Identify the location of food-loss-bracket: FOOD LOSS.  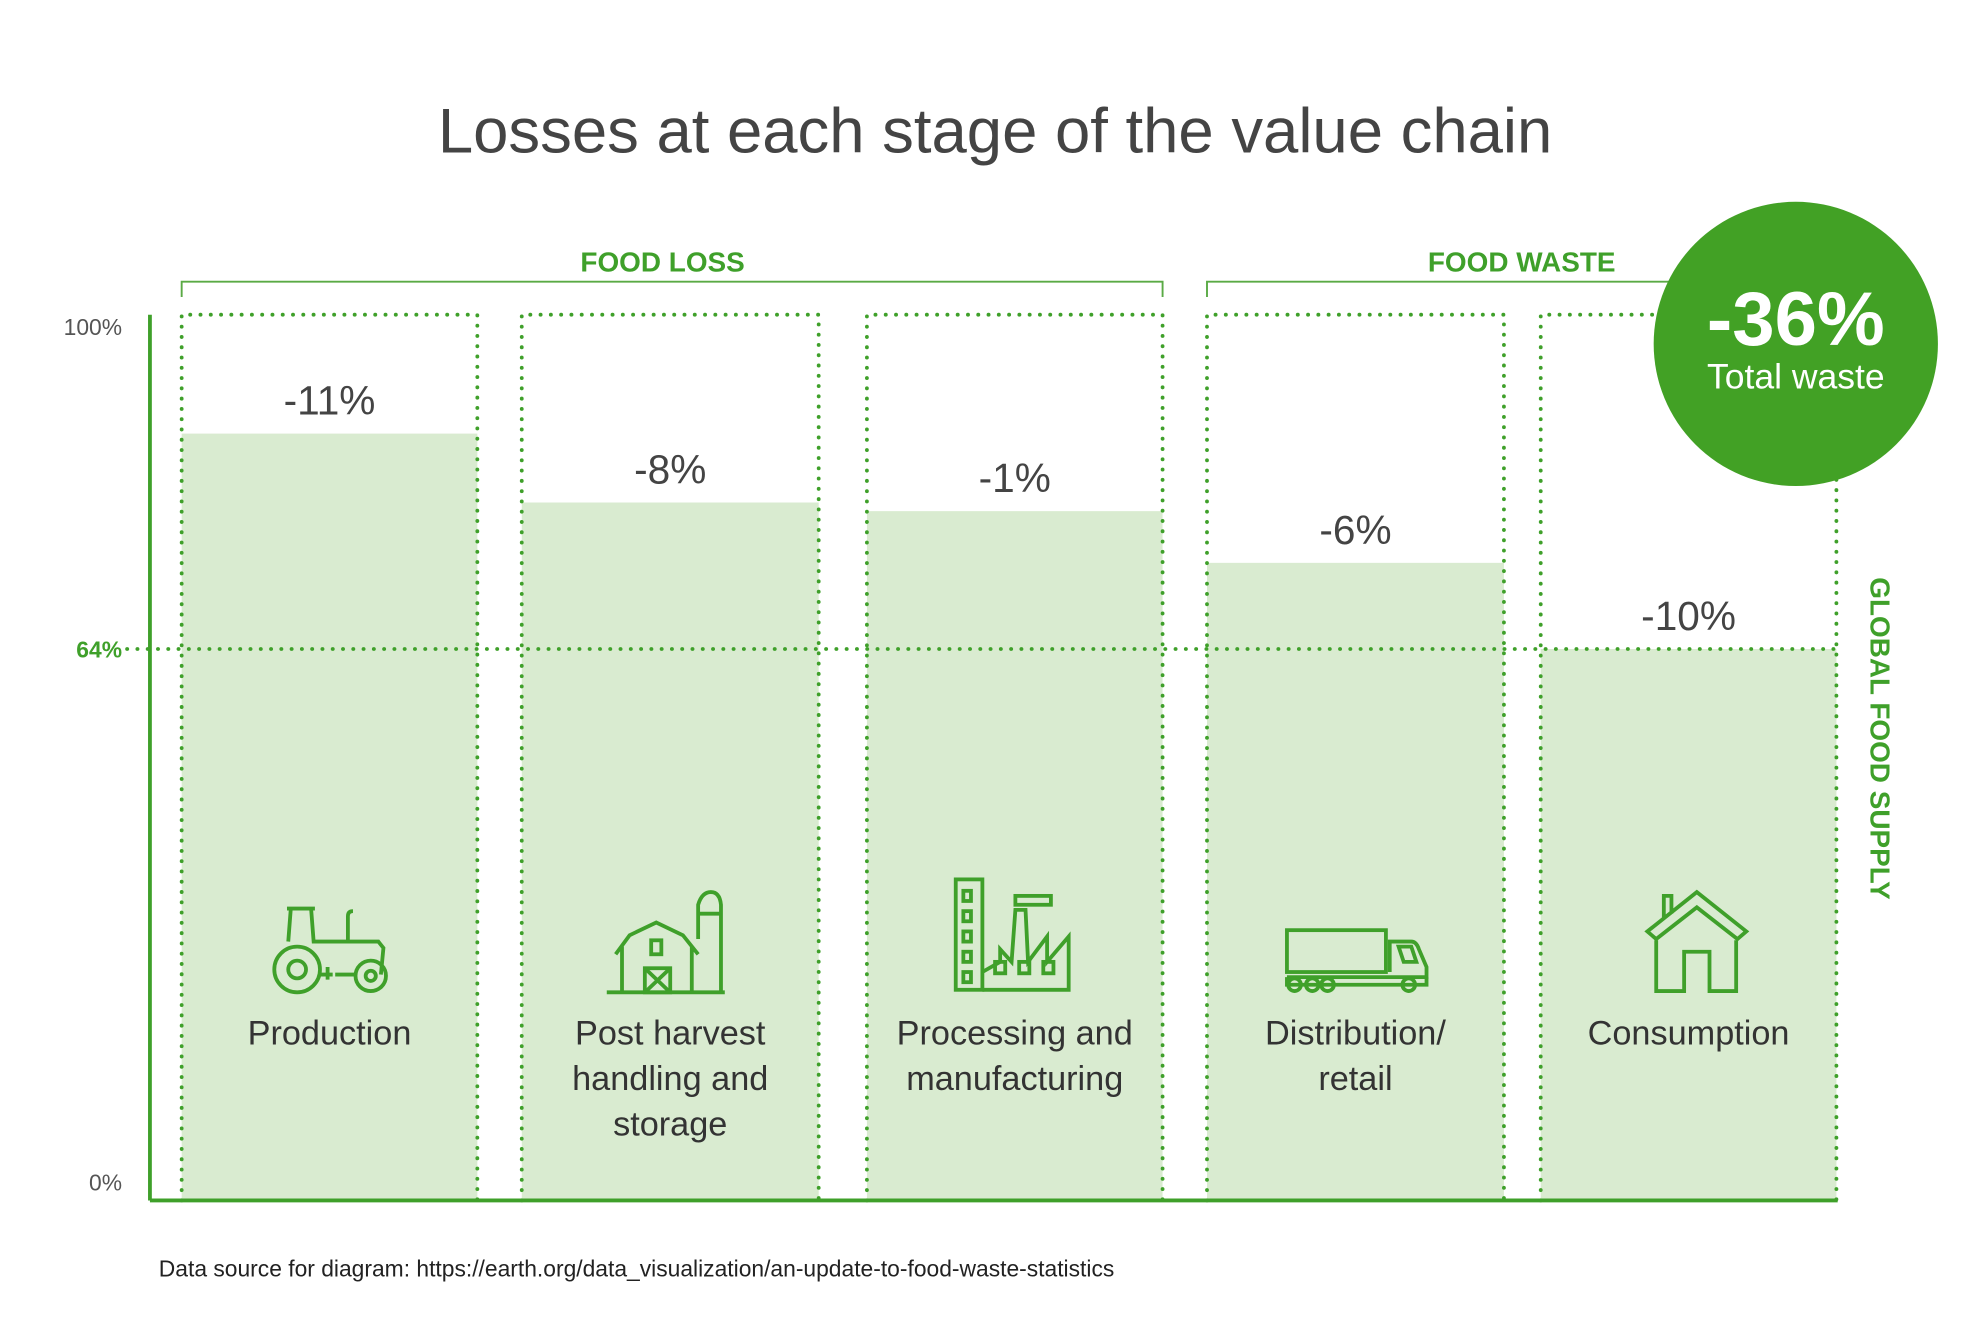
(672, 272).